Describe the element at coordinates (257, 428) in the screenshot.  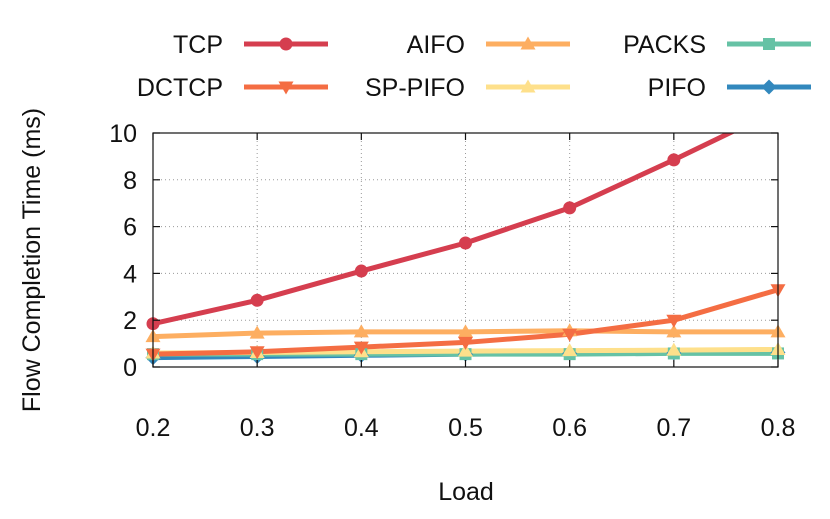
I see `x-tick-label: 0.3` at that location.